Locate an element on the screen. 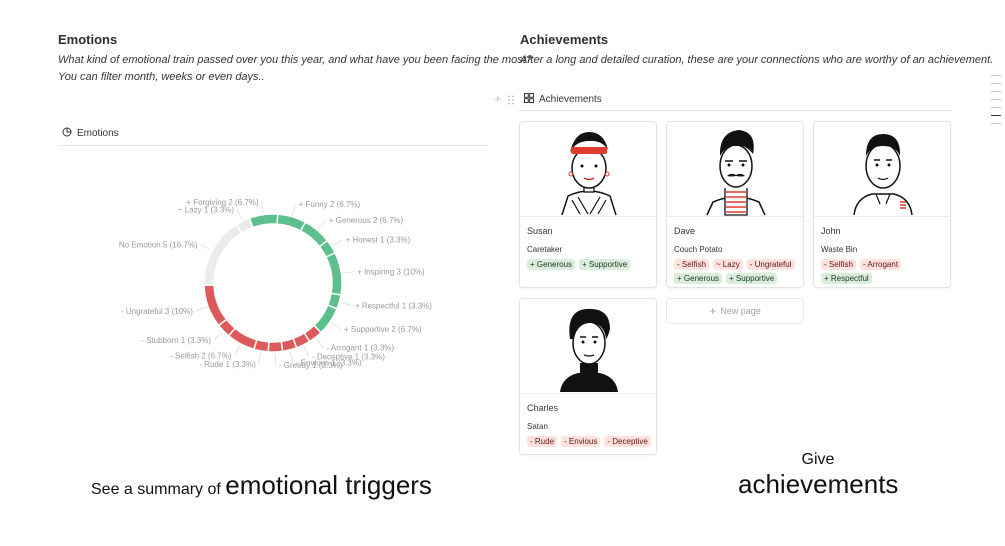  donut-slice-label: - Stubborn 1 (3.3%) is located at coordinates (176, 340).